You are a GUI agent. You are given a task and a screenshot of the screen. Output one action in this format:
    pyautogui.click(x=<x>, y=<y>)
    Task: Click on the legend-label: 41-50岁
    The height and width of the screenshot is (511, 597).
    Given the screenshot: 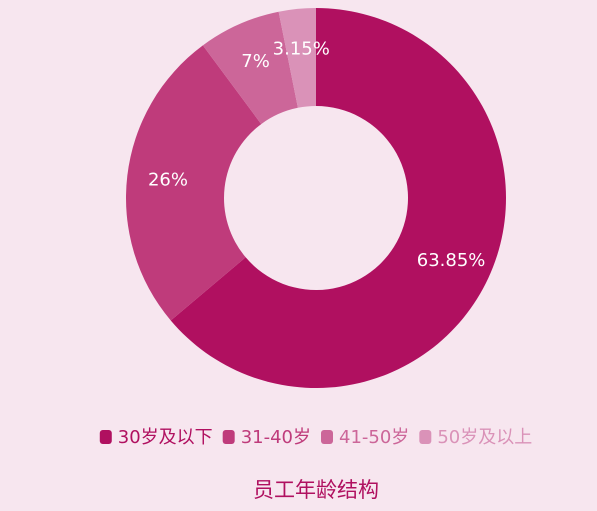 What is the action you would take?
    pyautogui.click(x=374, y=437)
    